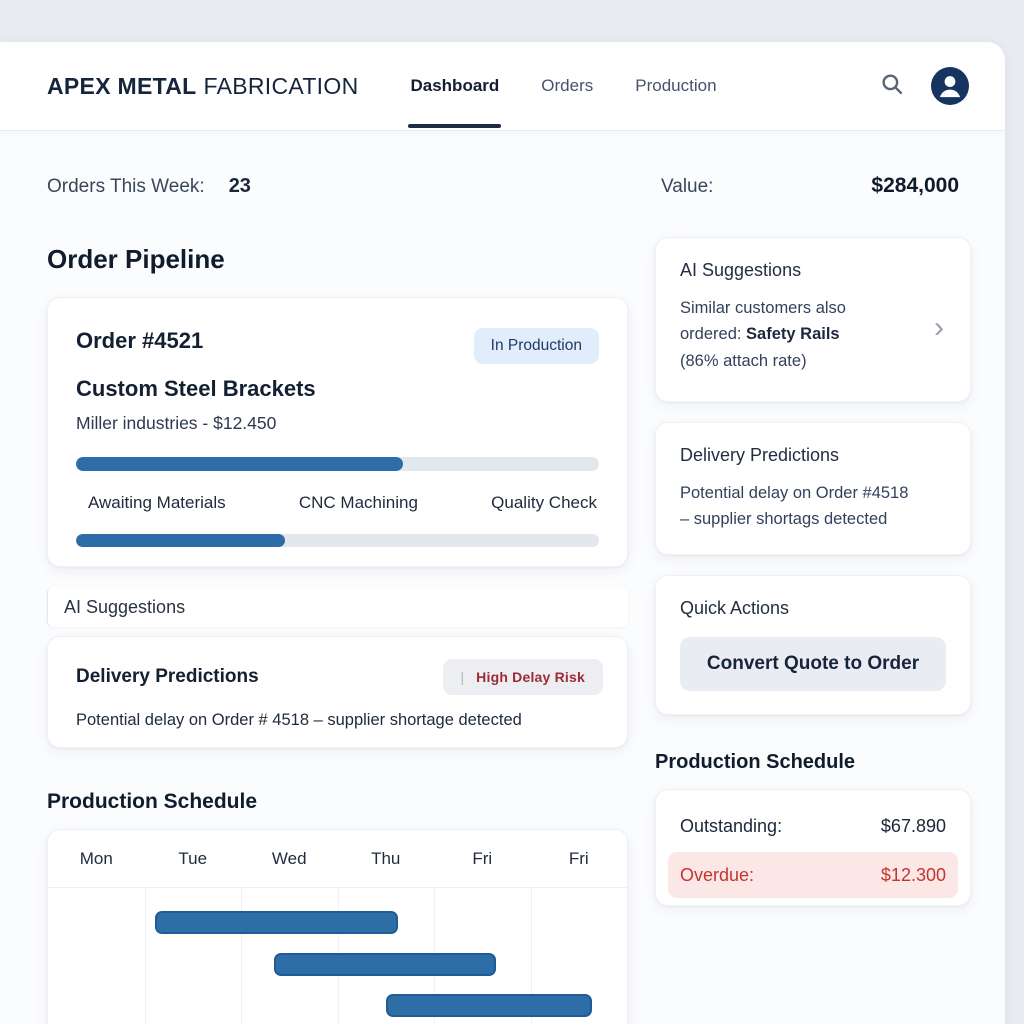 The width and height of the screenshot is (1024, 1024). What do you see at coordinates (337, 859) in the screenshot?
I see `gantt-day-header: Mon Tue Wed Thu Fri Fri` at bounding box center [337, 859].